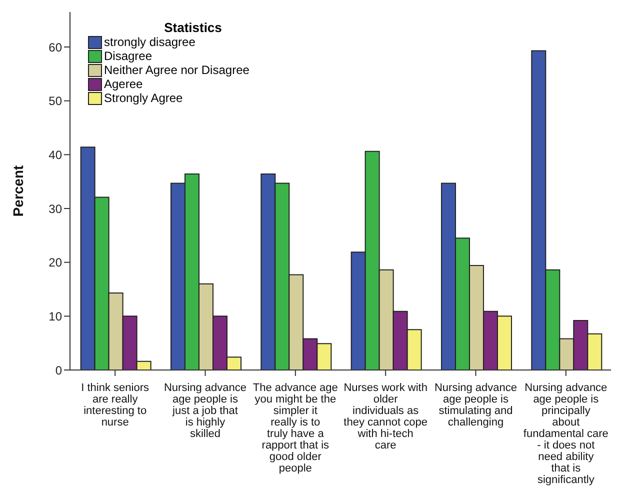 The width and height of the screenshot is (621, 495). Describe the element at coordinates (476, 405) in the screenshot. I see `x-tick-label: Nursing advance age people is stimulating and challenging` at that location.